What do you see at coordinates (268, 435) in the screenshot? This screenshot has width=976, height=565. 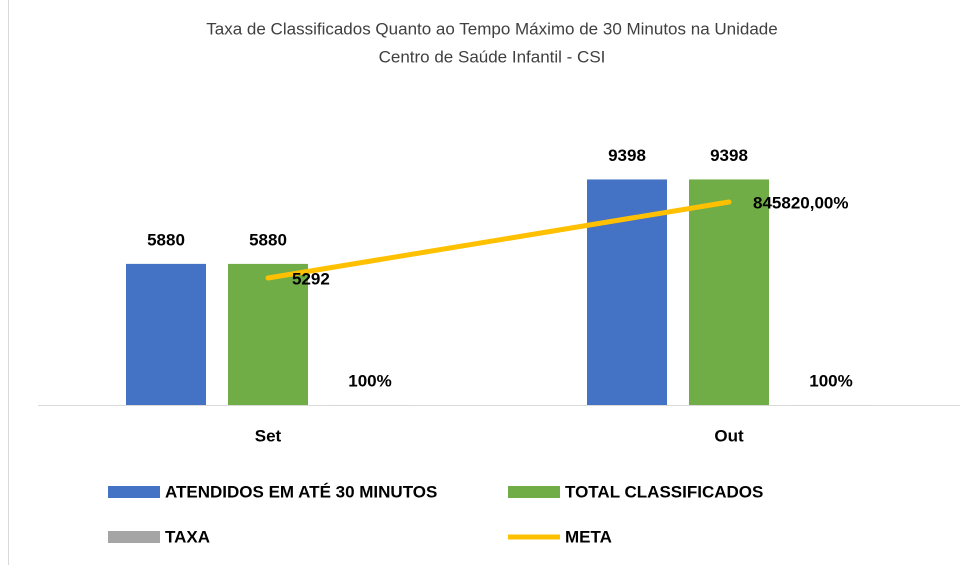 I see `x-tick-label: Set` at bounding box center [268, 435].